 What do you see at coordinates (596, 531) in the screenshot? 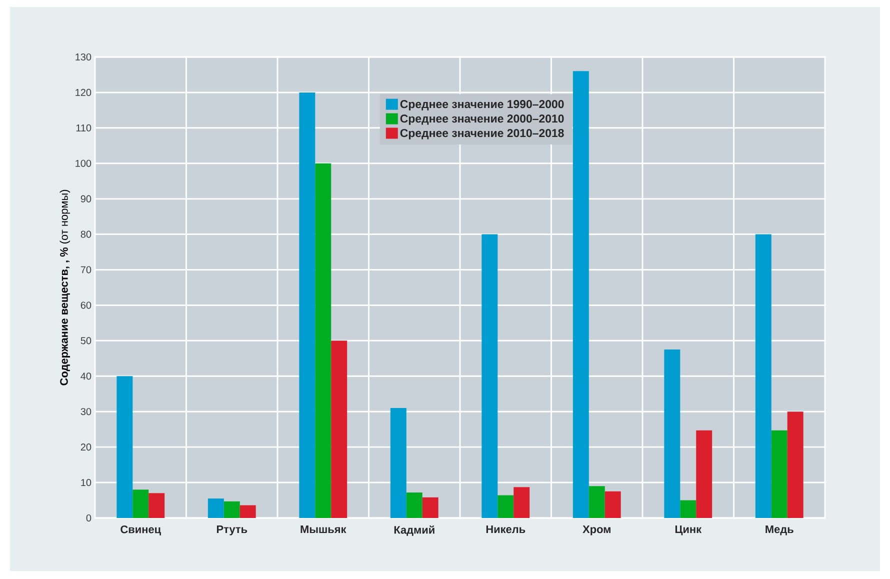
I see `x-tick-label: Хром` at bounding box center [596, 531].